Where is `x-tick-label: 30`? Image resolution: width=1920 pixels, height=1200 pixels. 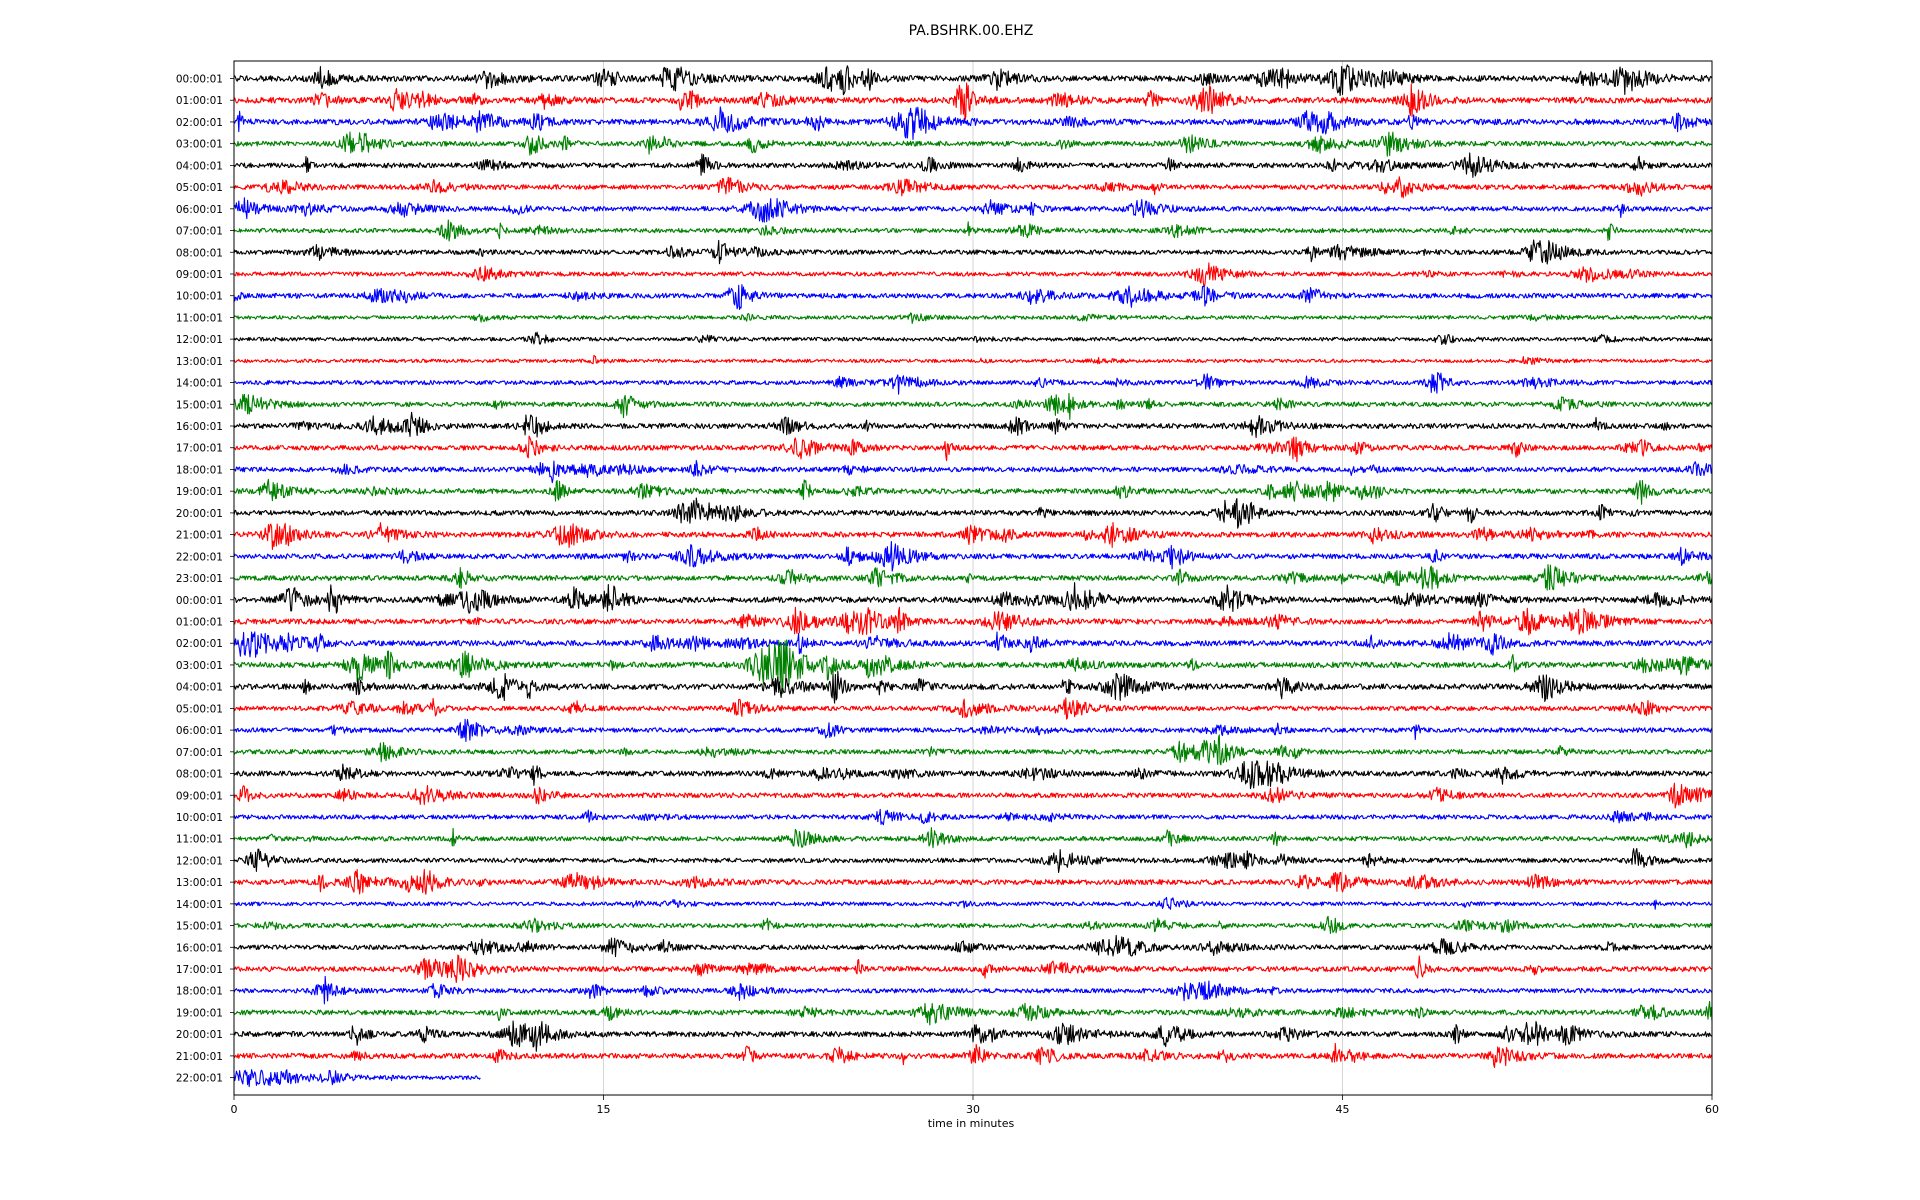 x-tick-label: 30 is located at coordinates (973, 1109).